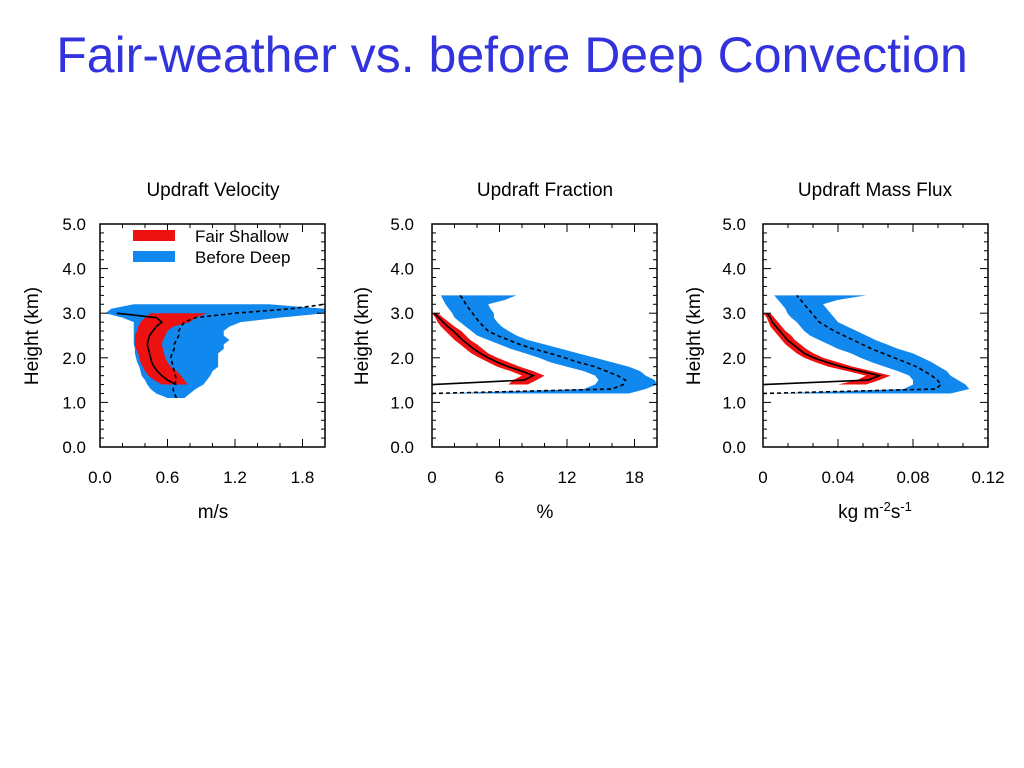  What do you see at coordinates (100, 477) in the screenshot?
I see `x-tick-label: 0.0` at bounding box center [100, 477].